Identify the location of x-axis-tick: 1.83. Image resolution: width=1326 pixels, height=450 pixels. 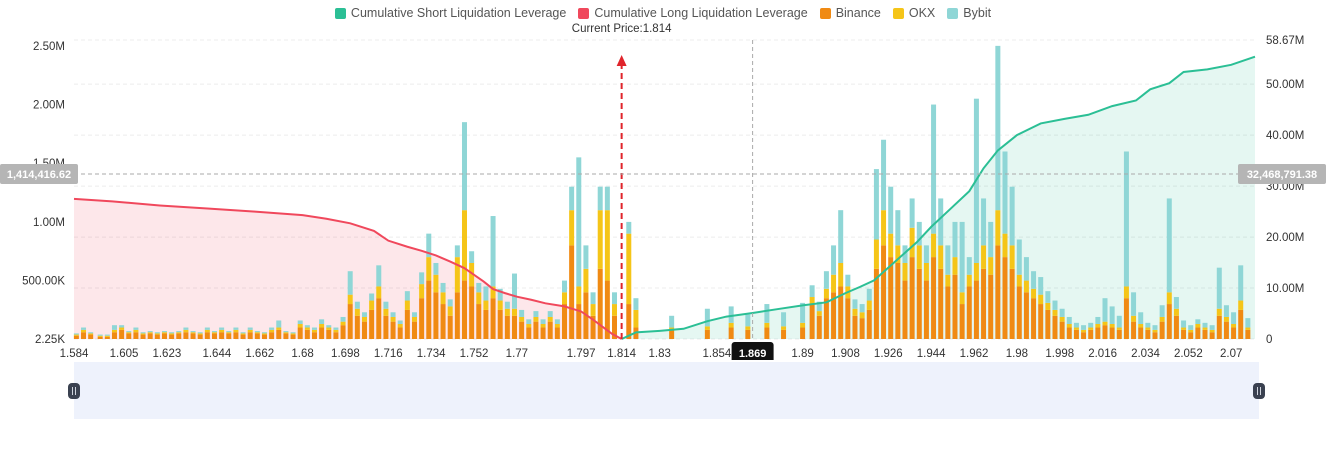
(660, 354).